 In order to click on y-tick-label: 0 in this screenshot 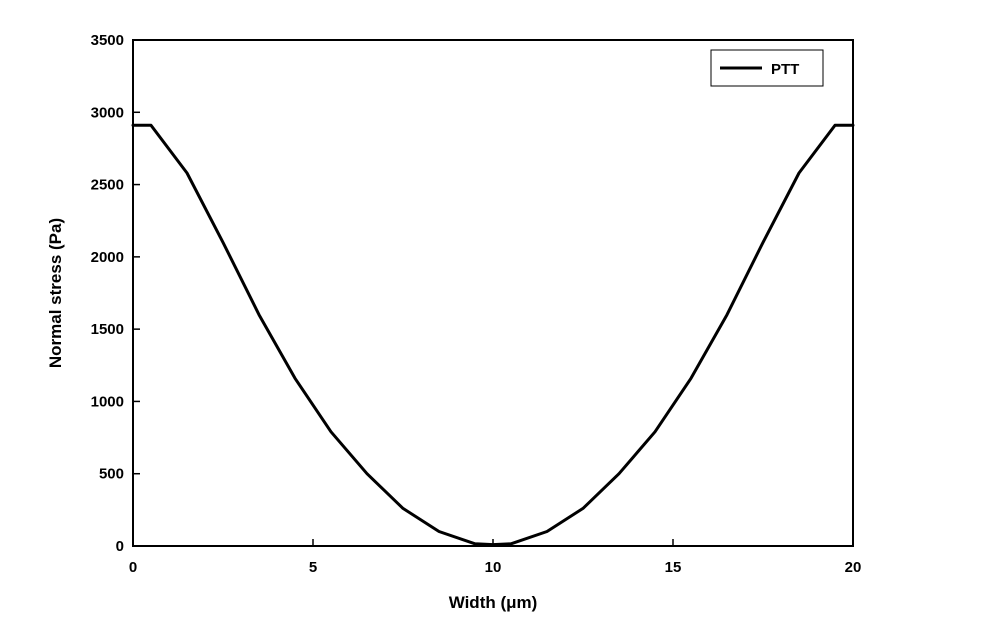, I will do `click(120, 546)`.